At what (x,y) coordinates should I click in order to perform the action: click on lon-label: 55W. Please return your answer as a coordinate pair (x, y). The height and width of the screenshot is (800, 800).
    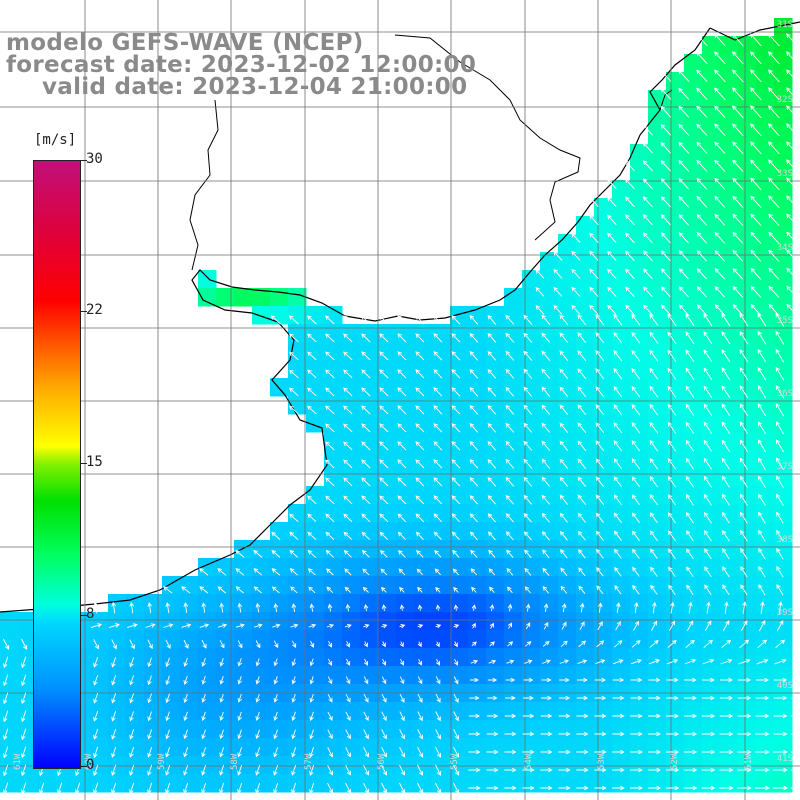
    Looking at the image, I should click on (455, 761).